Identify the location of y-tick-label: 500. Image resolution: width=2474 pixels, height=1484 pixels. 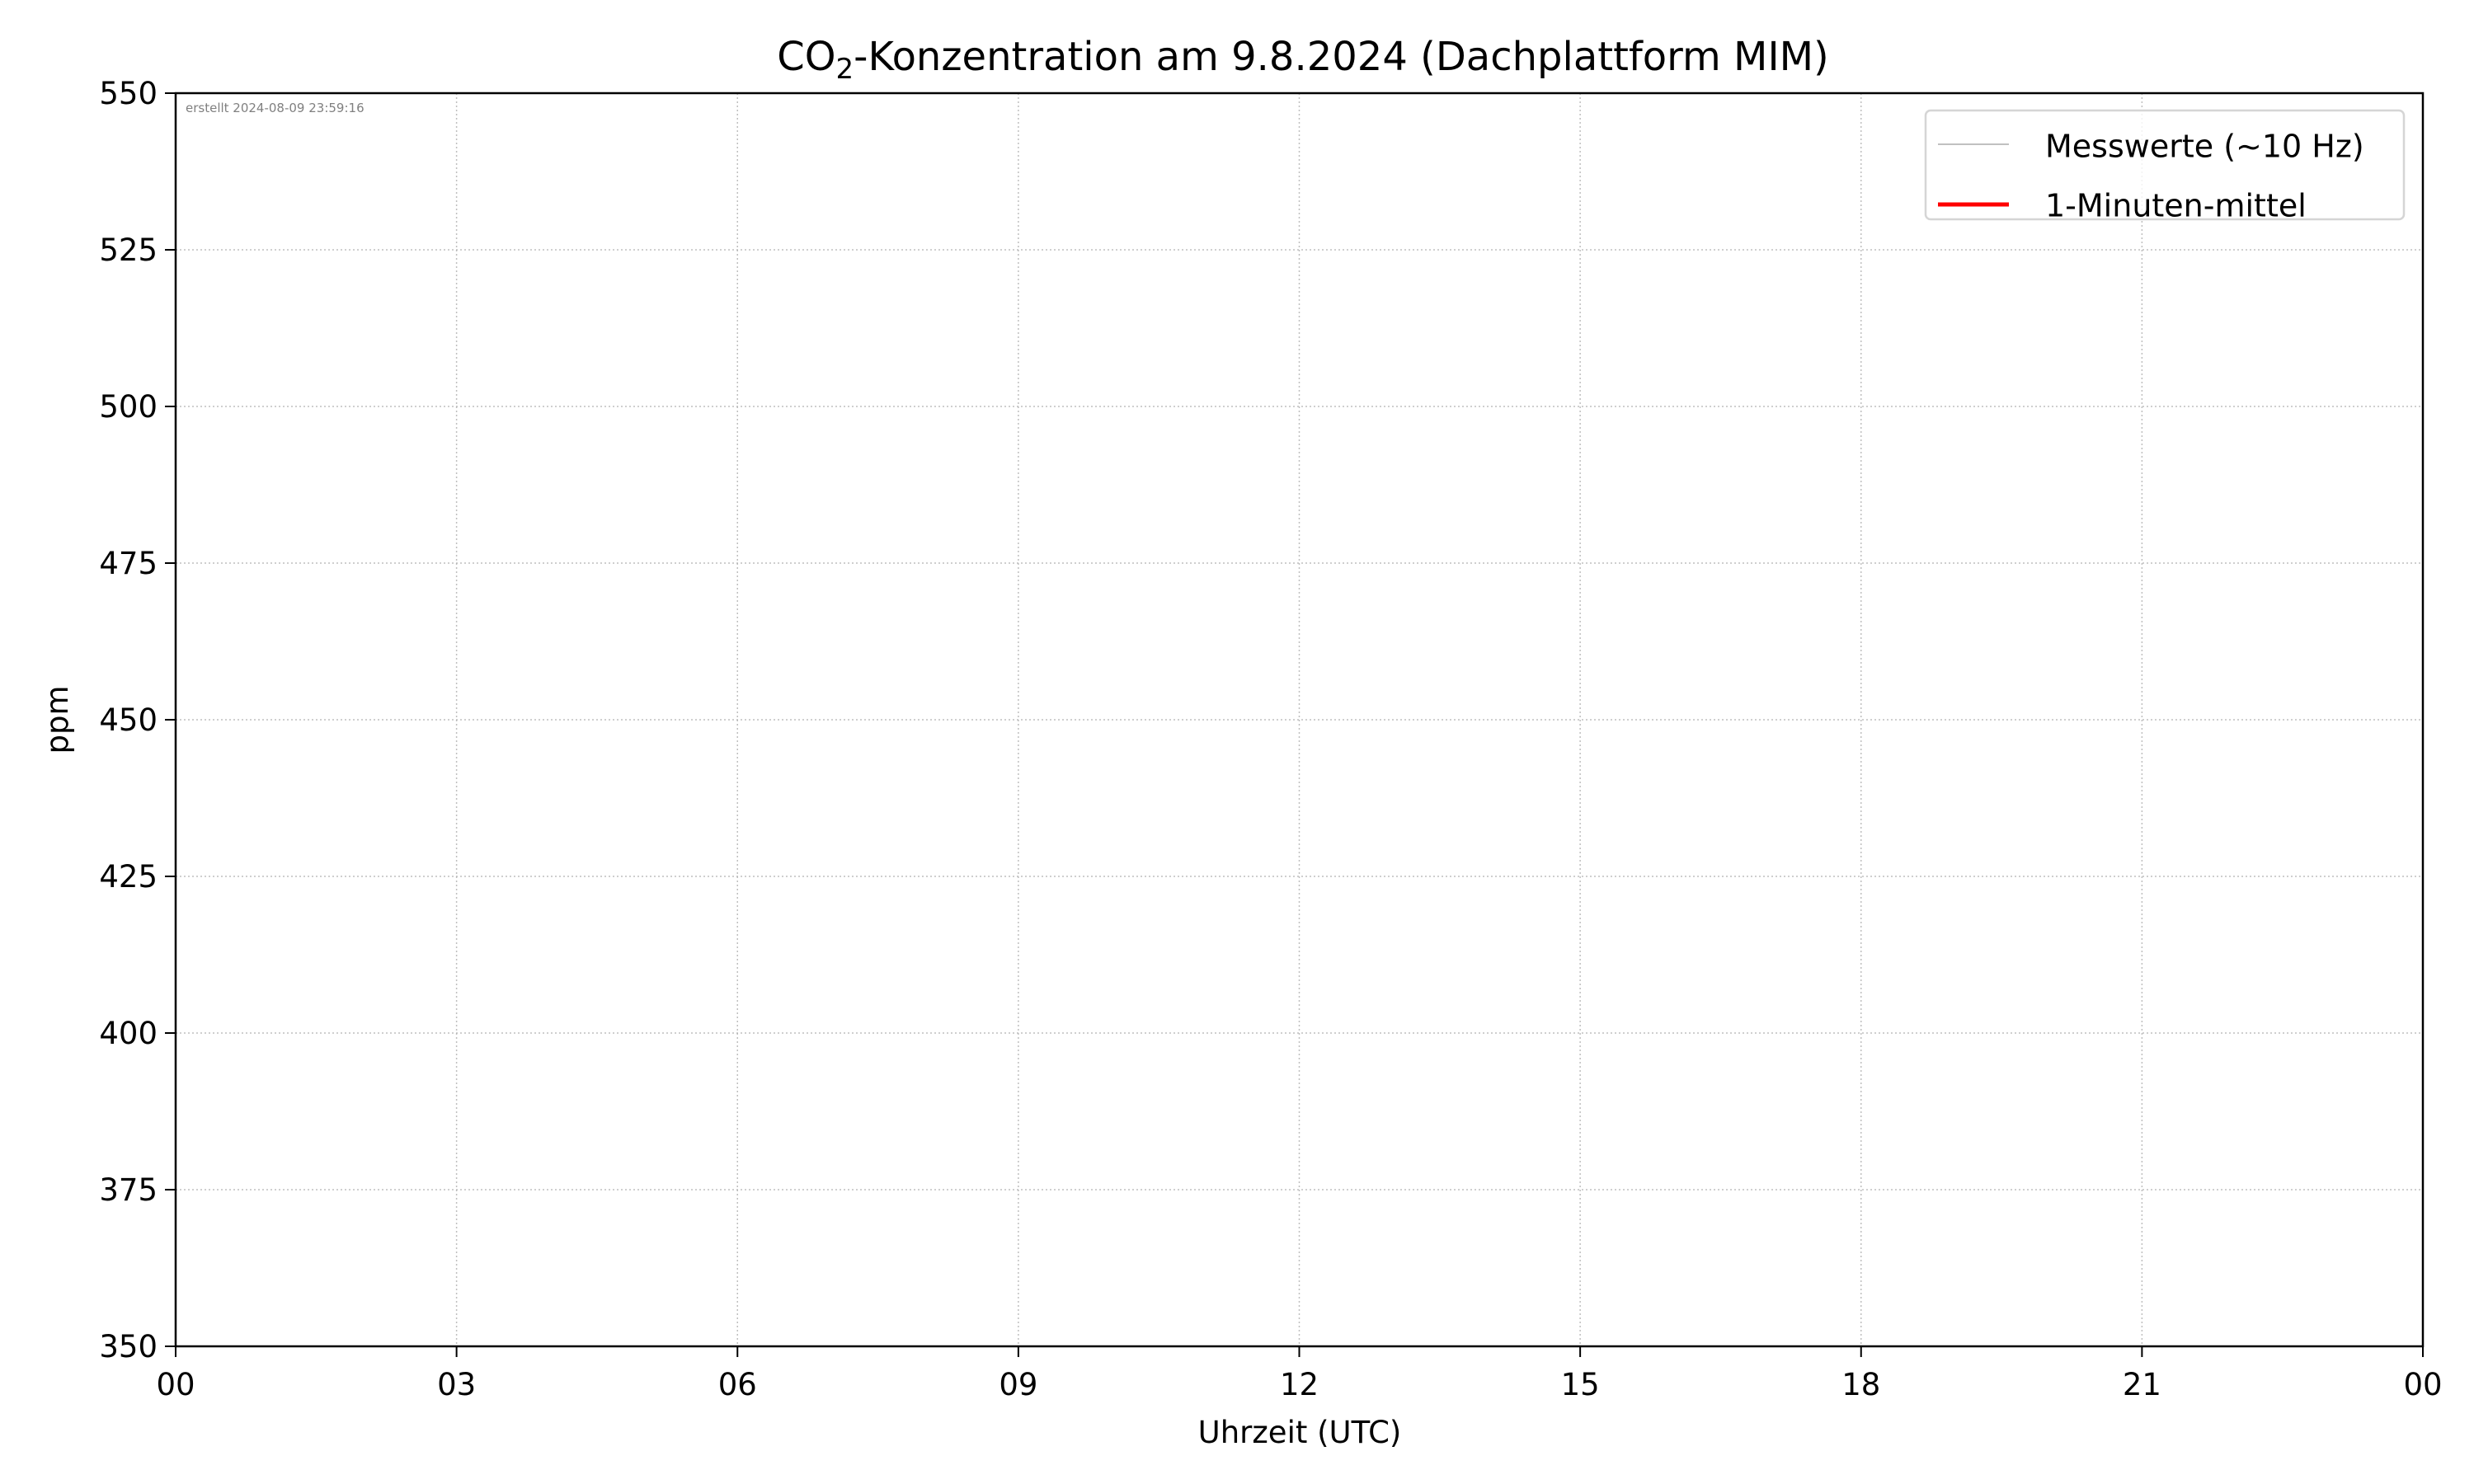
(128, 407).